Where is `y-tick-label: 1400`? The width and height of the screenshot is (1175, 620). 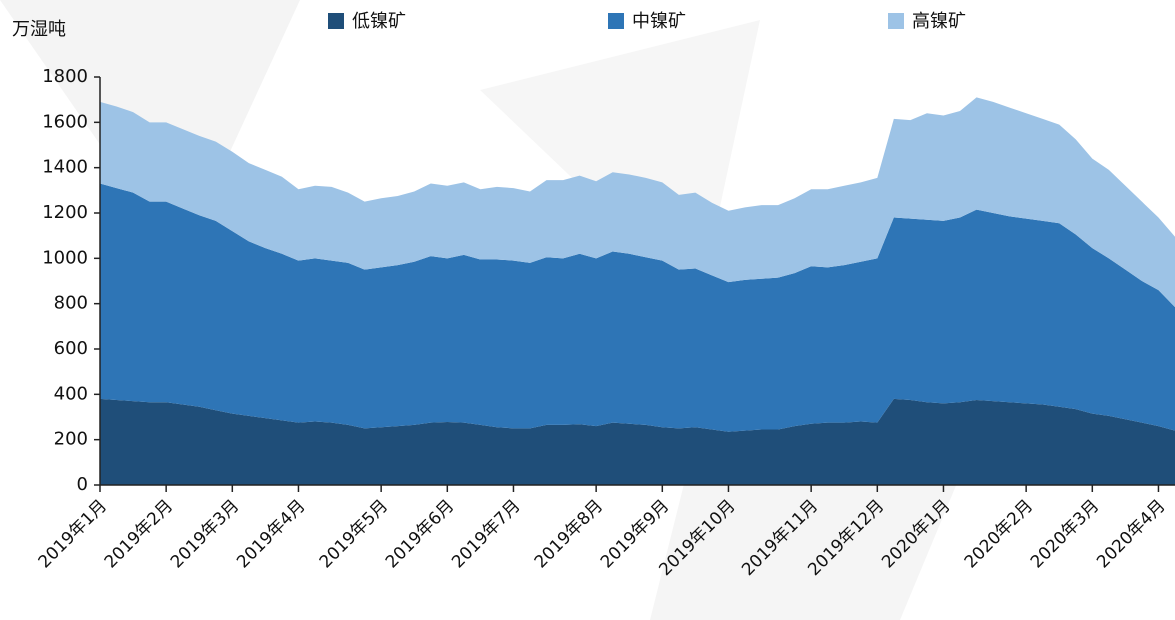 y-tick-label: 1400 is located at coordinates (65, 167).